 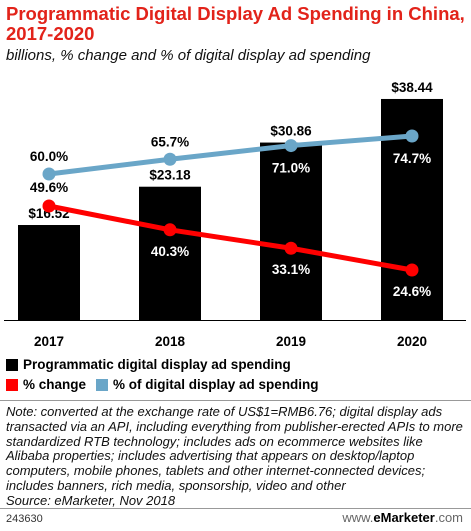 I want to click on legend-label-change: % change, so click(x=55, y=384).